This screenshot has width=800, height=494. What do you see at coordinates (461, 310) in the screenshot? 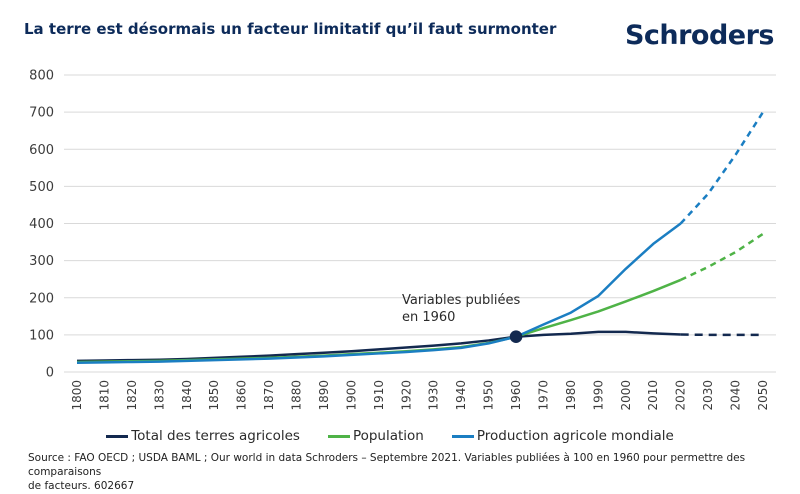
I see `chart-annotation: Variables publiées en 1960` at bounding box center [461, 310].